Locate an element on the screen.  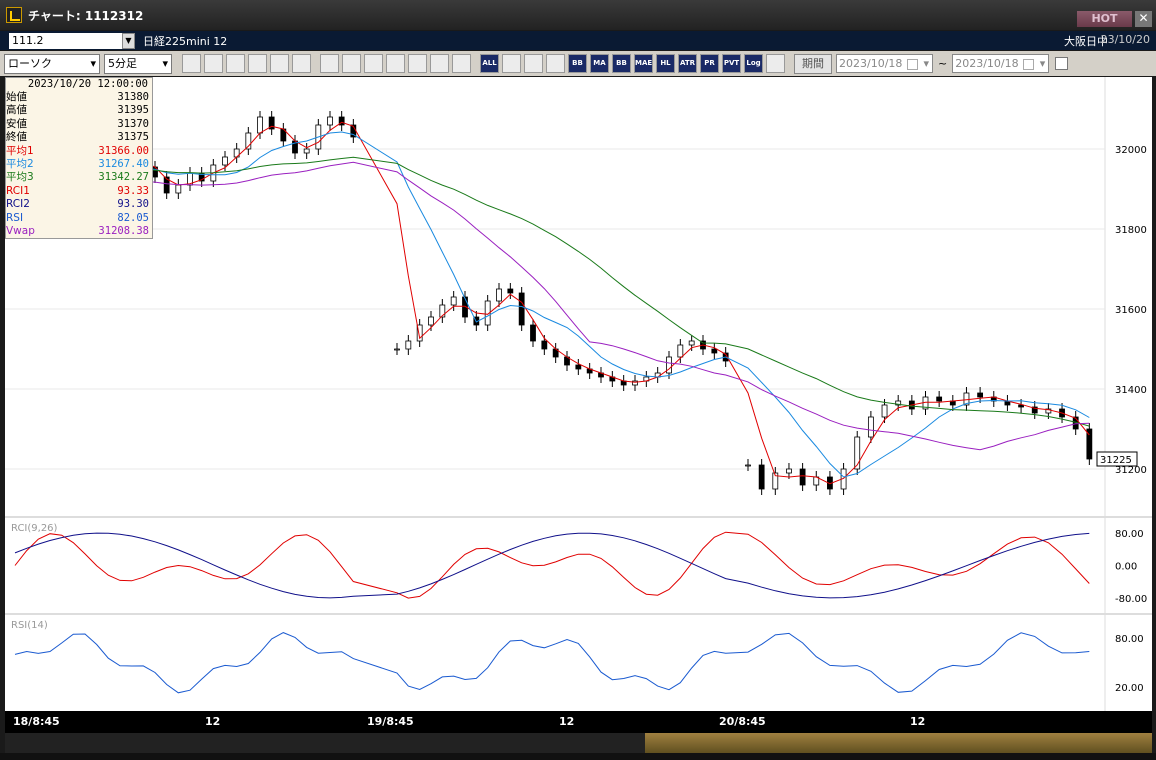
hot-button: HOT is located at coordinates (1104, 19).